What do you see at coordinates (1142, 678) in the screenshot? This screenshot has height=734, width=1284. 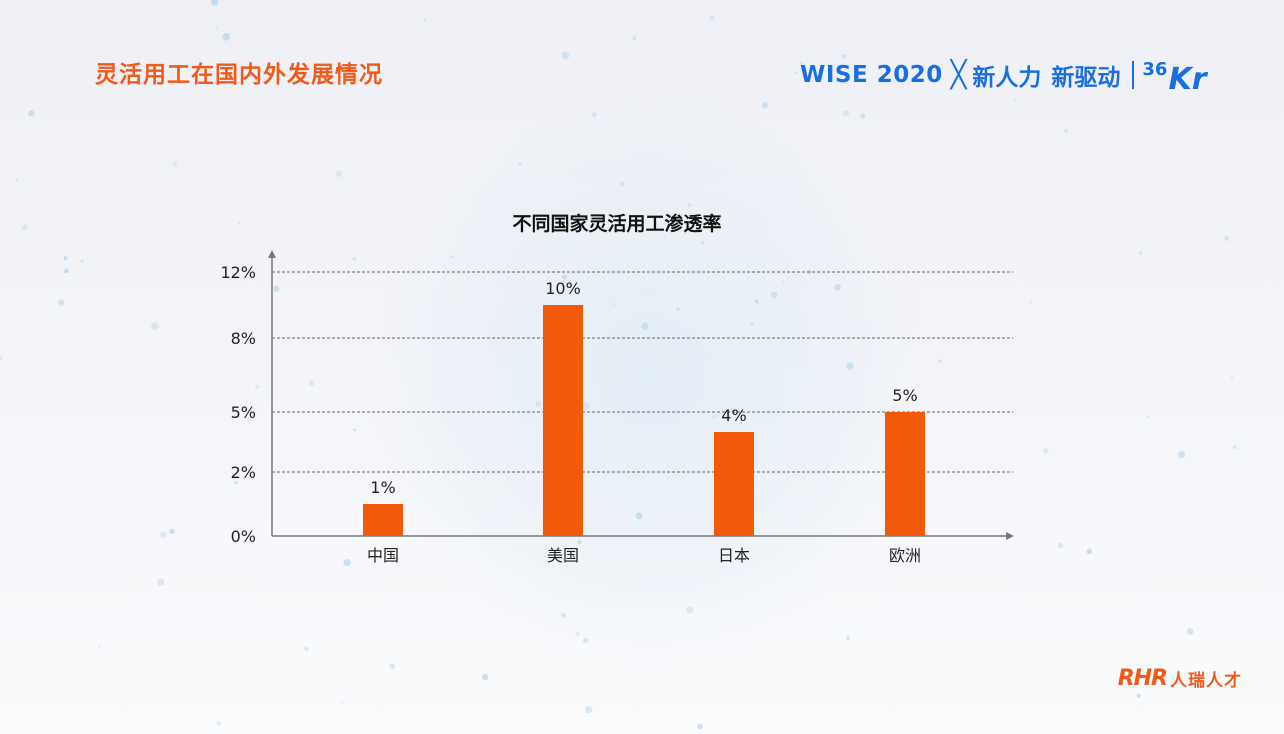 I see `rhr-logo-mark: RHR` at bounding box center [1142, 678].